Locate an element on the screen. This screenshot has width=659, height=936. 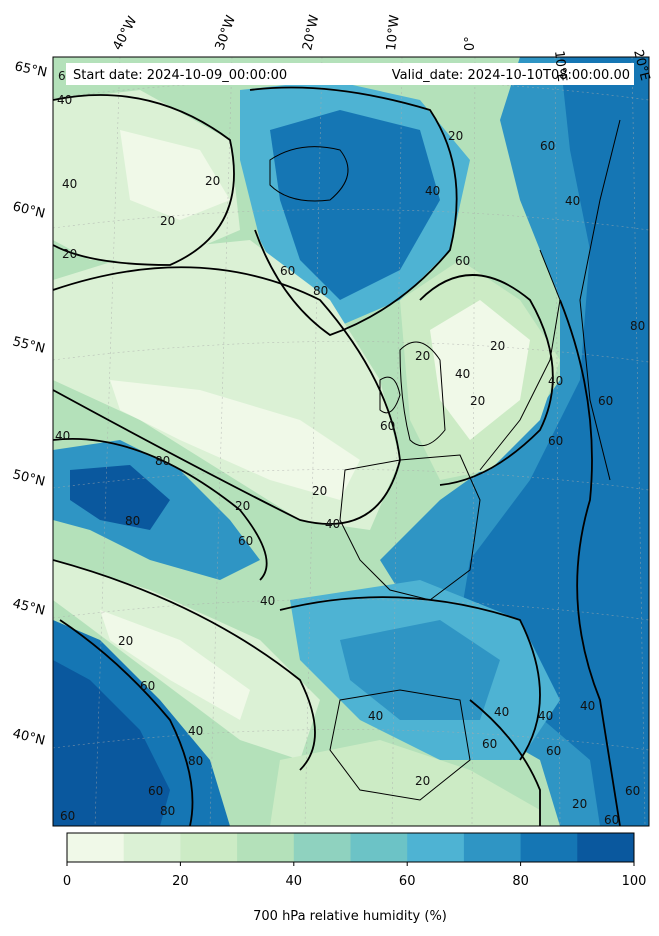
lon-label: 20°E is located at coordinates (641, 65).